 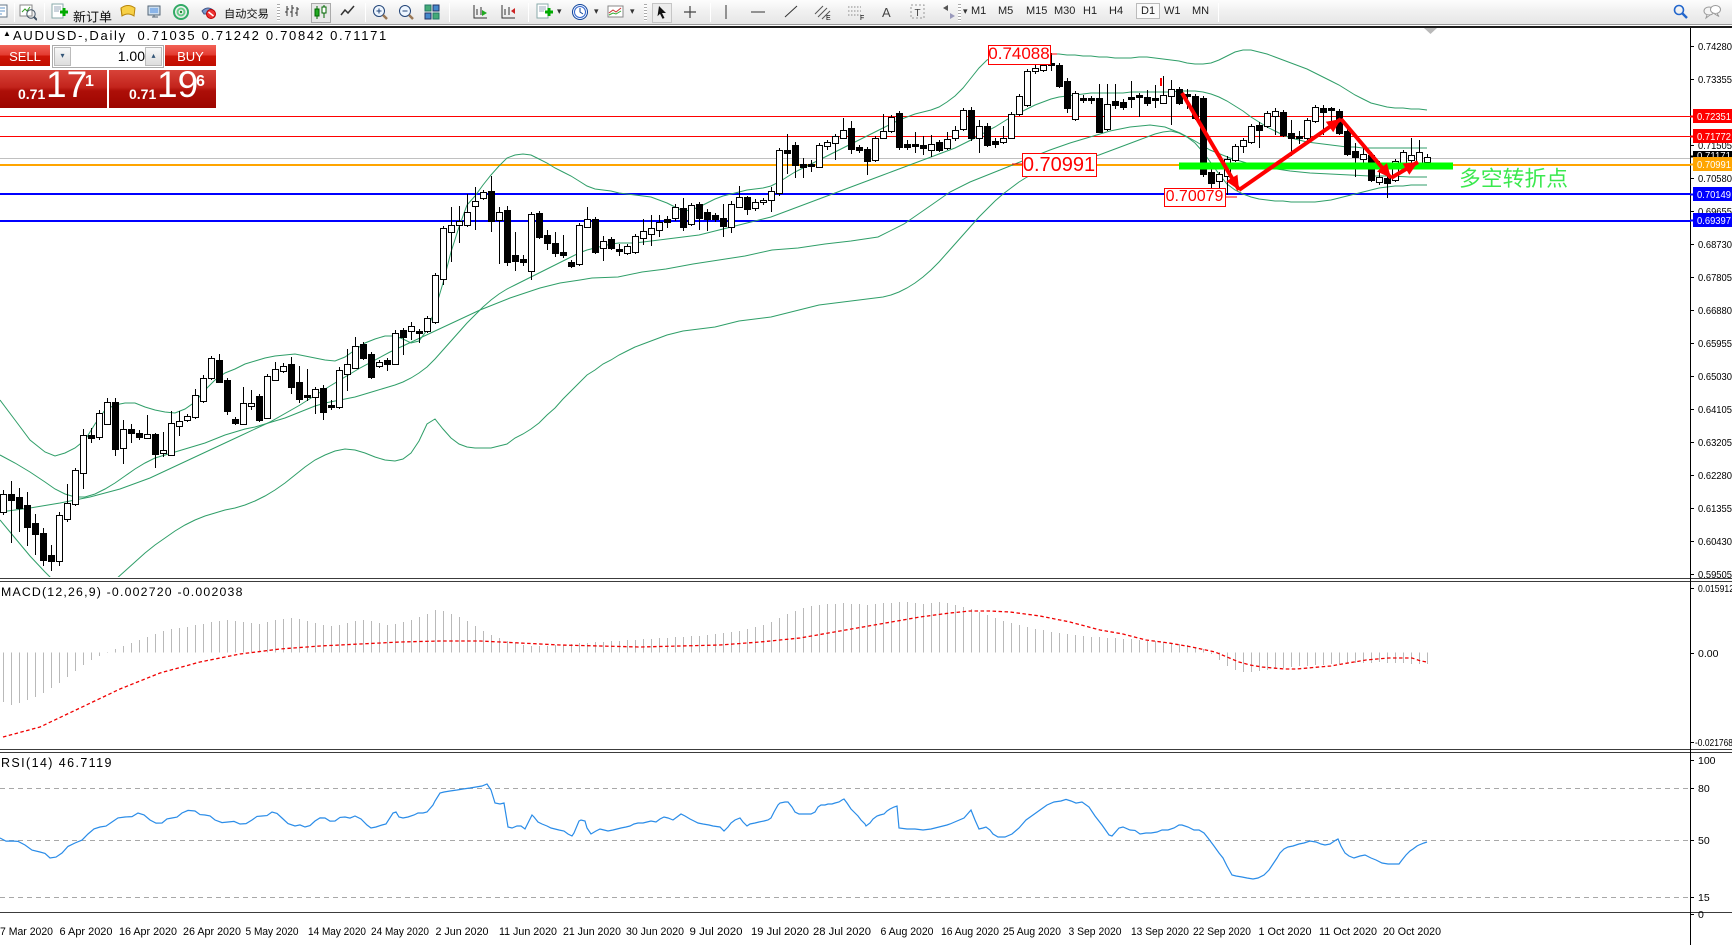 I want to click on svg-text: 0.71772, so click(x=1714, y=137).